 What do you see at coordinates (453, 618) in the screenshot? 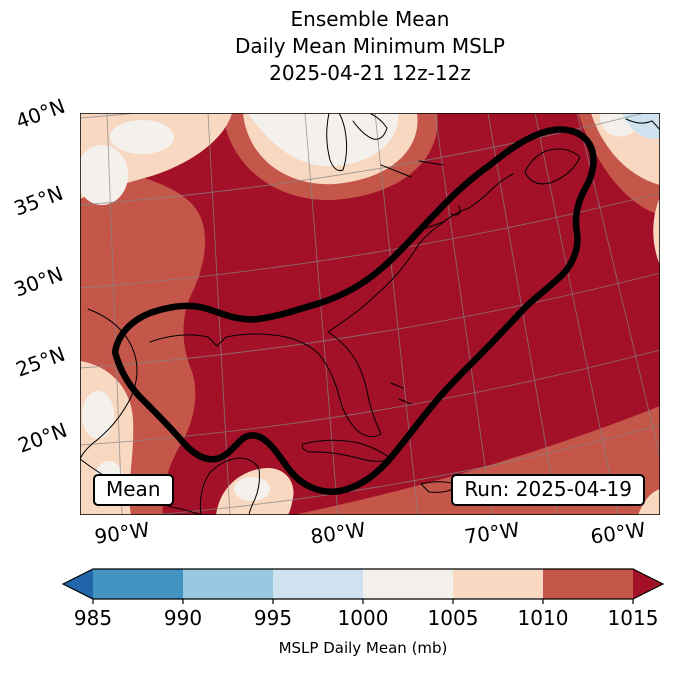
I see `colorbar-tick-1005: 1005` at bounding box center [453, 618].